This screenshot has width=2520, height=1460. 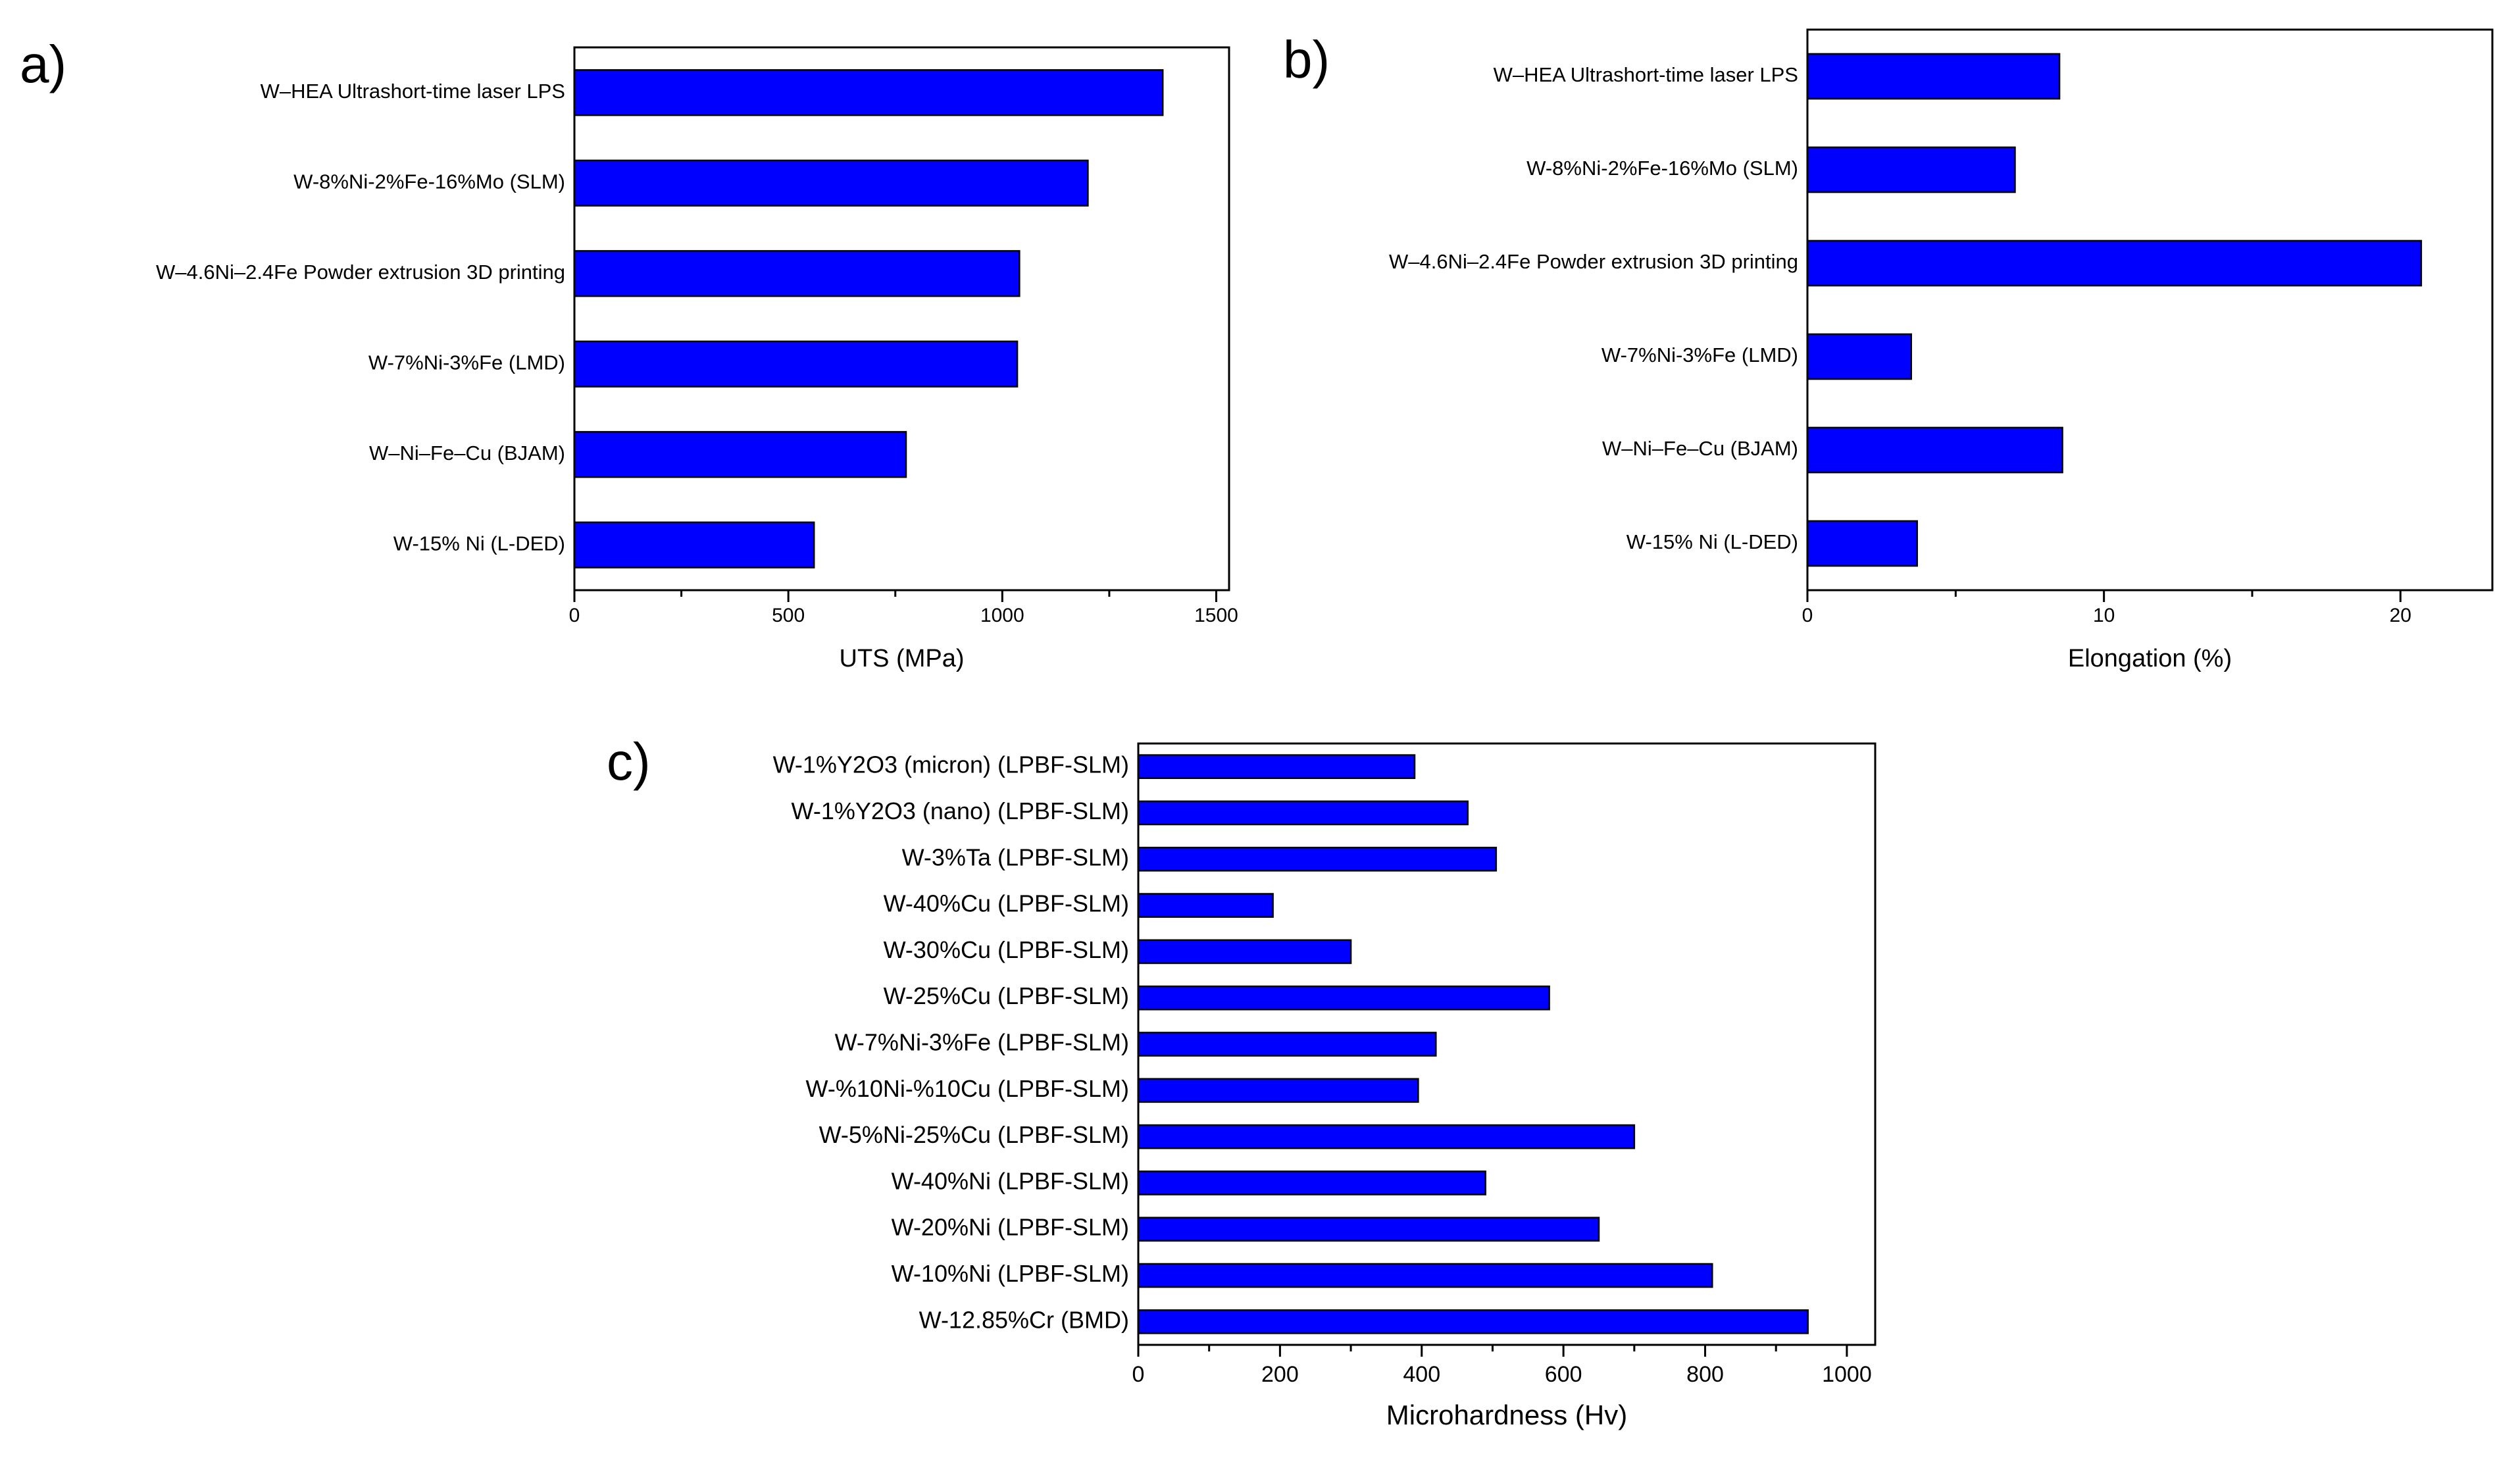 I want to click on category-label: W-30%Cu (LPBF-SLM), so click(x=1006, y=949).